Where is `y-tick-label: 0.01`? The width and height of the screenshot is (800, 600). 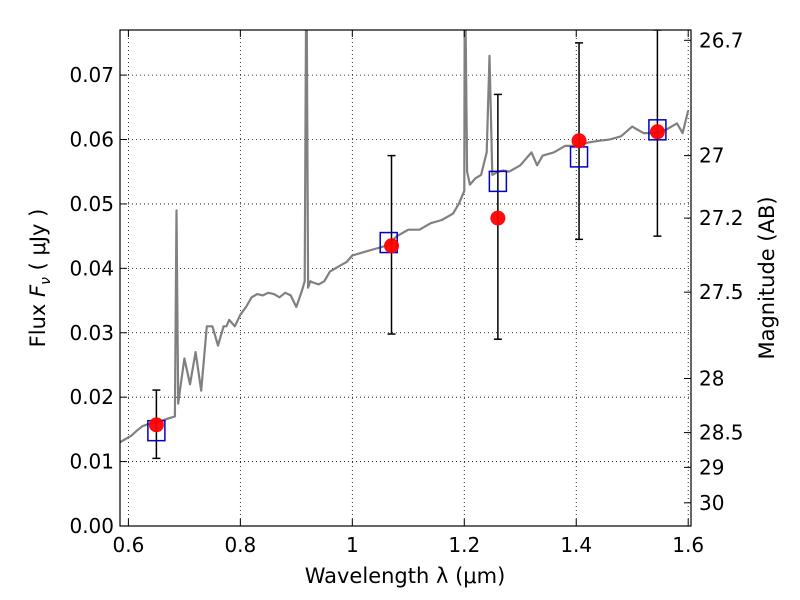 y-tick-label: 0.01 is located at coordinates (91, 462).